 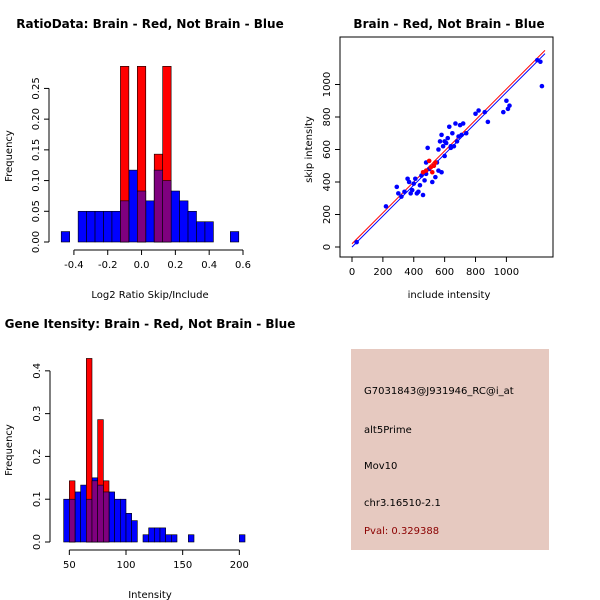 What do you see at coordinates (327, 247) in the screenshot?
I see `y-tick-label-scatter-0: 0` at bounding box center [327, 247].